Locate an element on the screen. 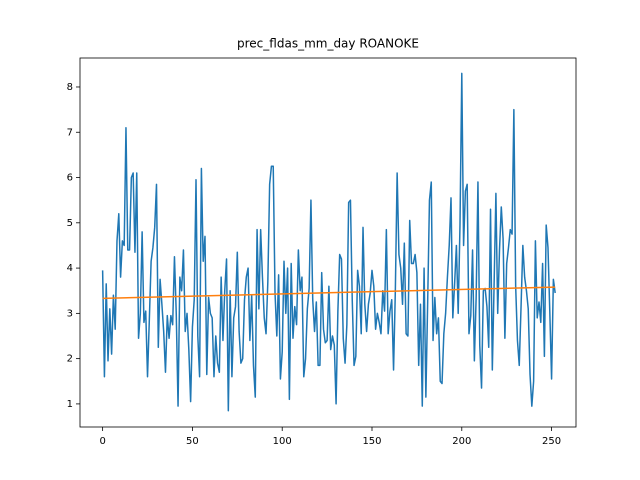 The image size is (640, 480). y-tick-label: 4 is located at coordinates (70, 268).